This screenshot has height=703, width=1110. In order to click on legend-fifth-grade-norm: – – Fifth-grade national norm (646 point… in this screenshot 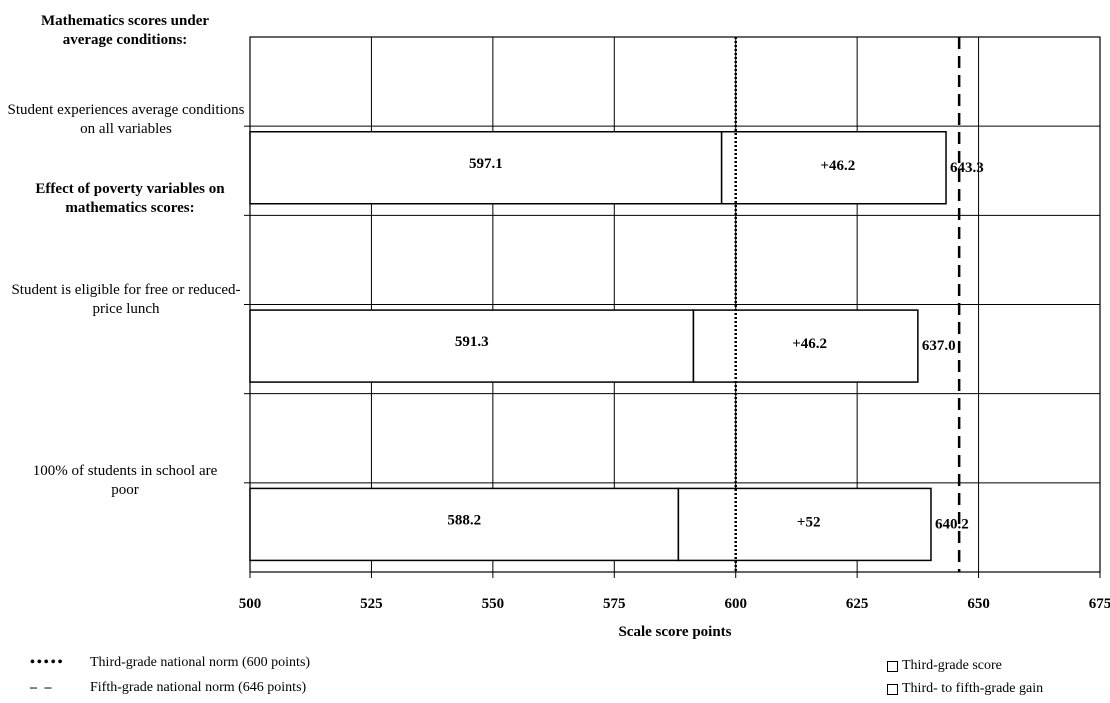, I will do `click(168, 688)`.